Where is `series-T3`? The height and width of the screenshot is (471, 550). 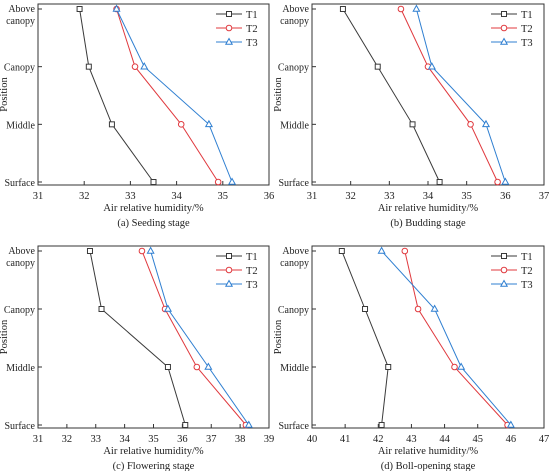 series-T3 is located at coordinates (461, 94).